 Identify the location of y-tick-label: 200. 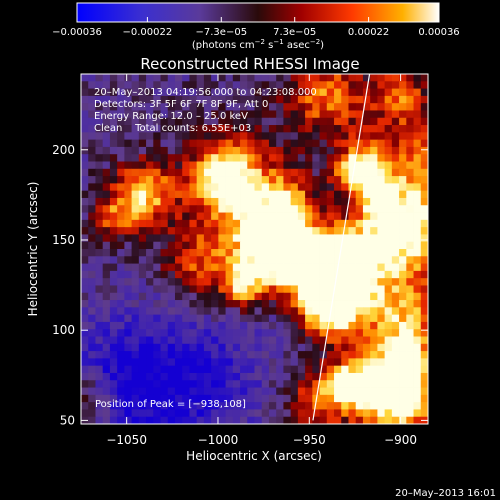
(63, 150).